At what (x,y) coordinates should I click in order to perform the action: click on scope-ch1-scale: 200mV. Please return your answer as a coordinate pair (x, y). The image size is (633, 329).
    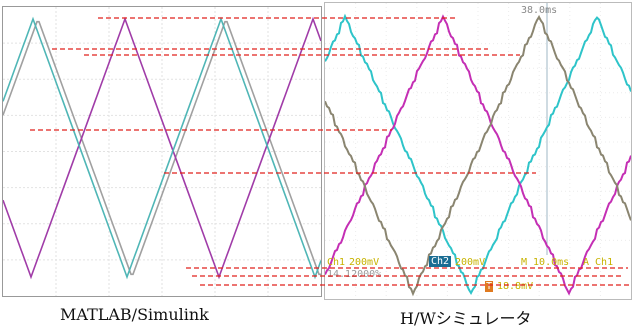
    Looking at the image, I should click on (364, 262).